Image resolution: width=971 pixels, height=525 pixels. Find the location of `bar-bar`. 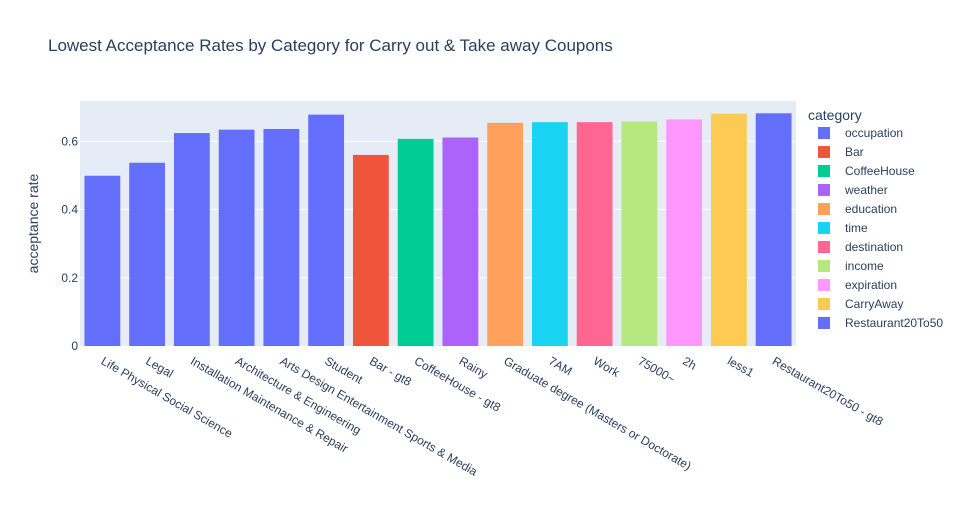

bar-bar is located at coordinates (370, 250).